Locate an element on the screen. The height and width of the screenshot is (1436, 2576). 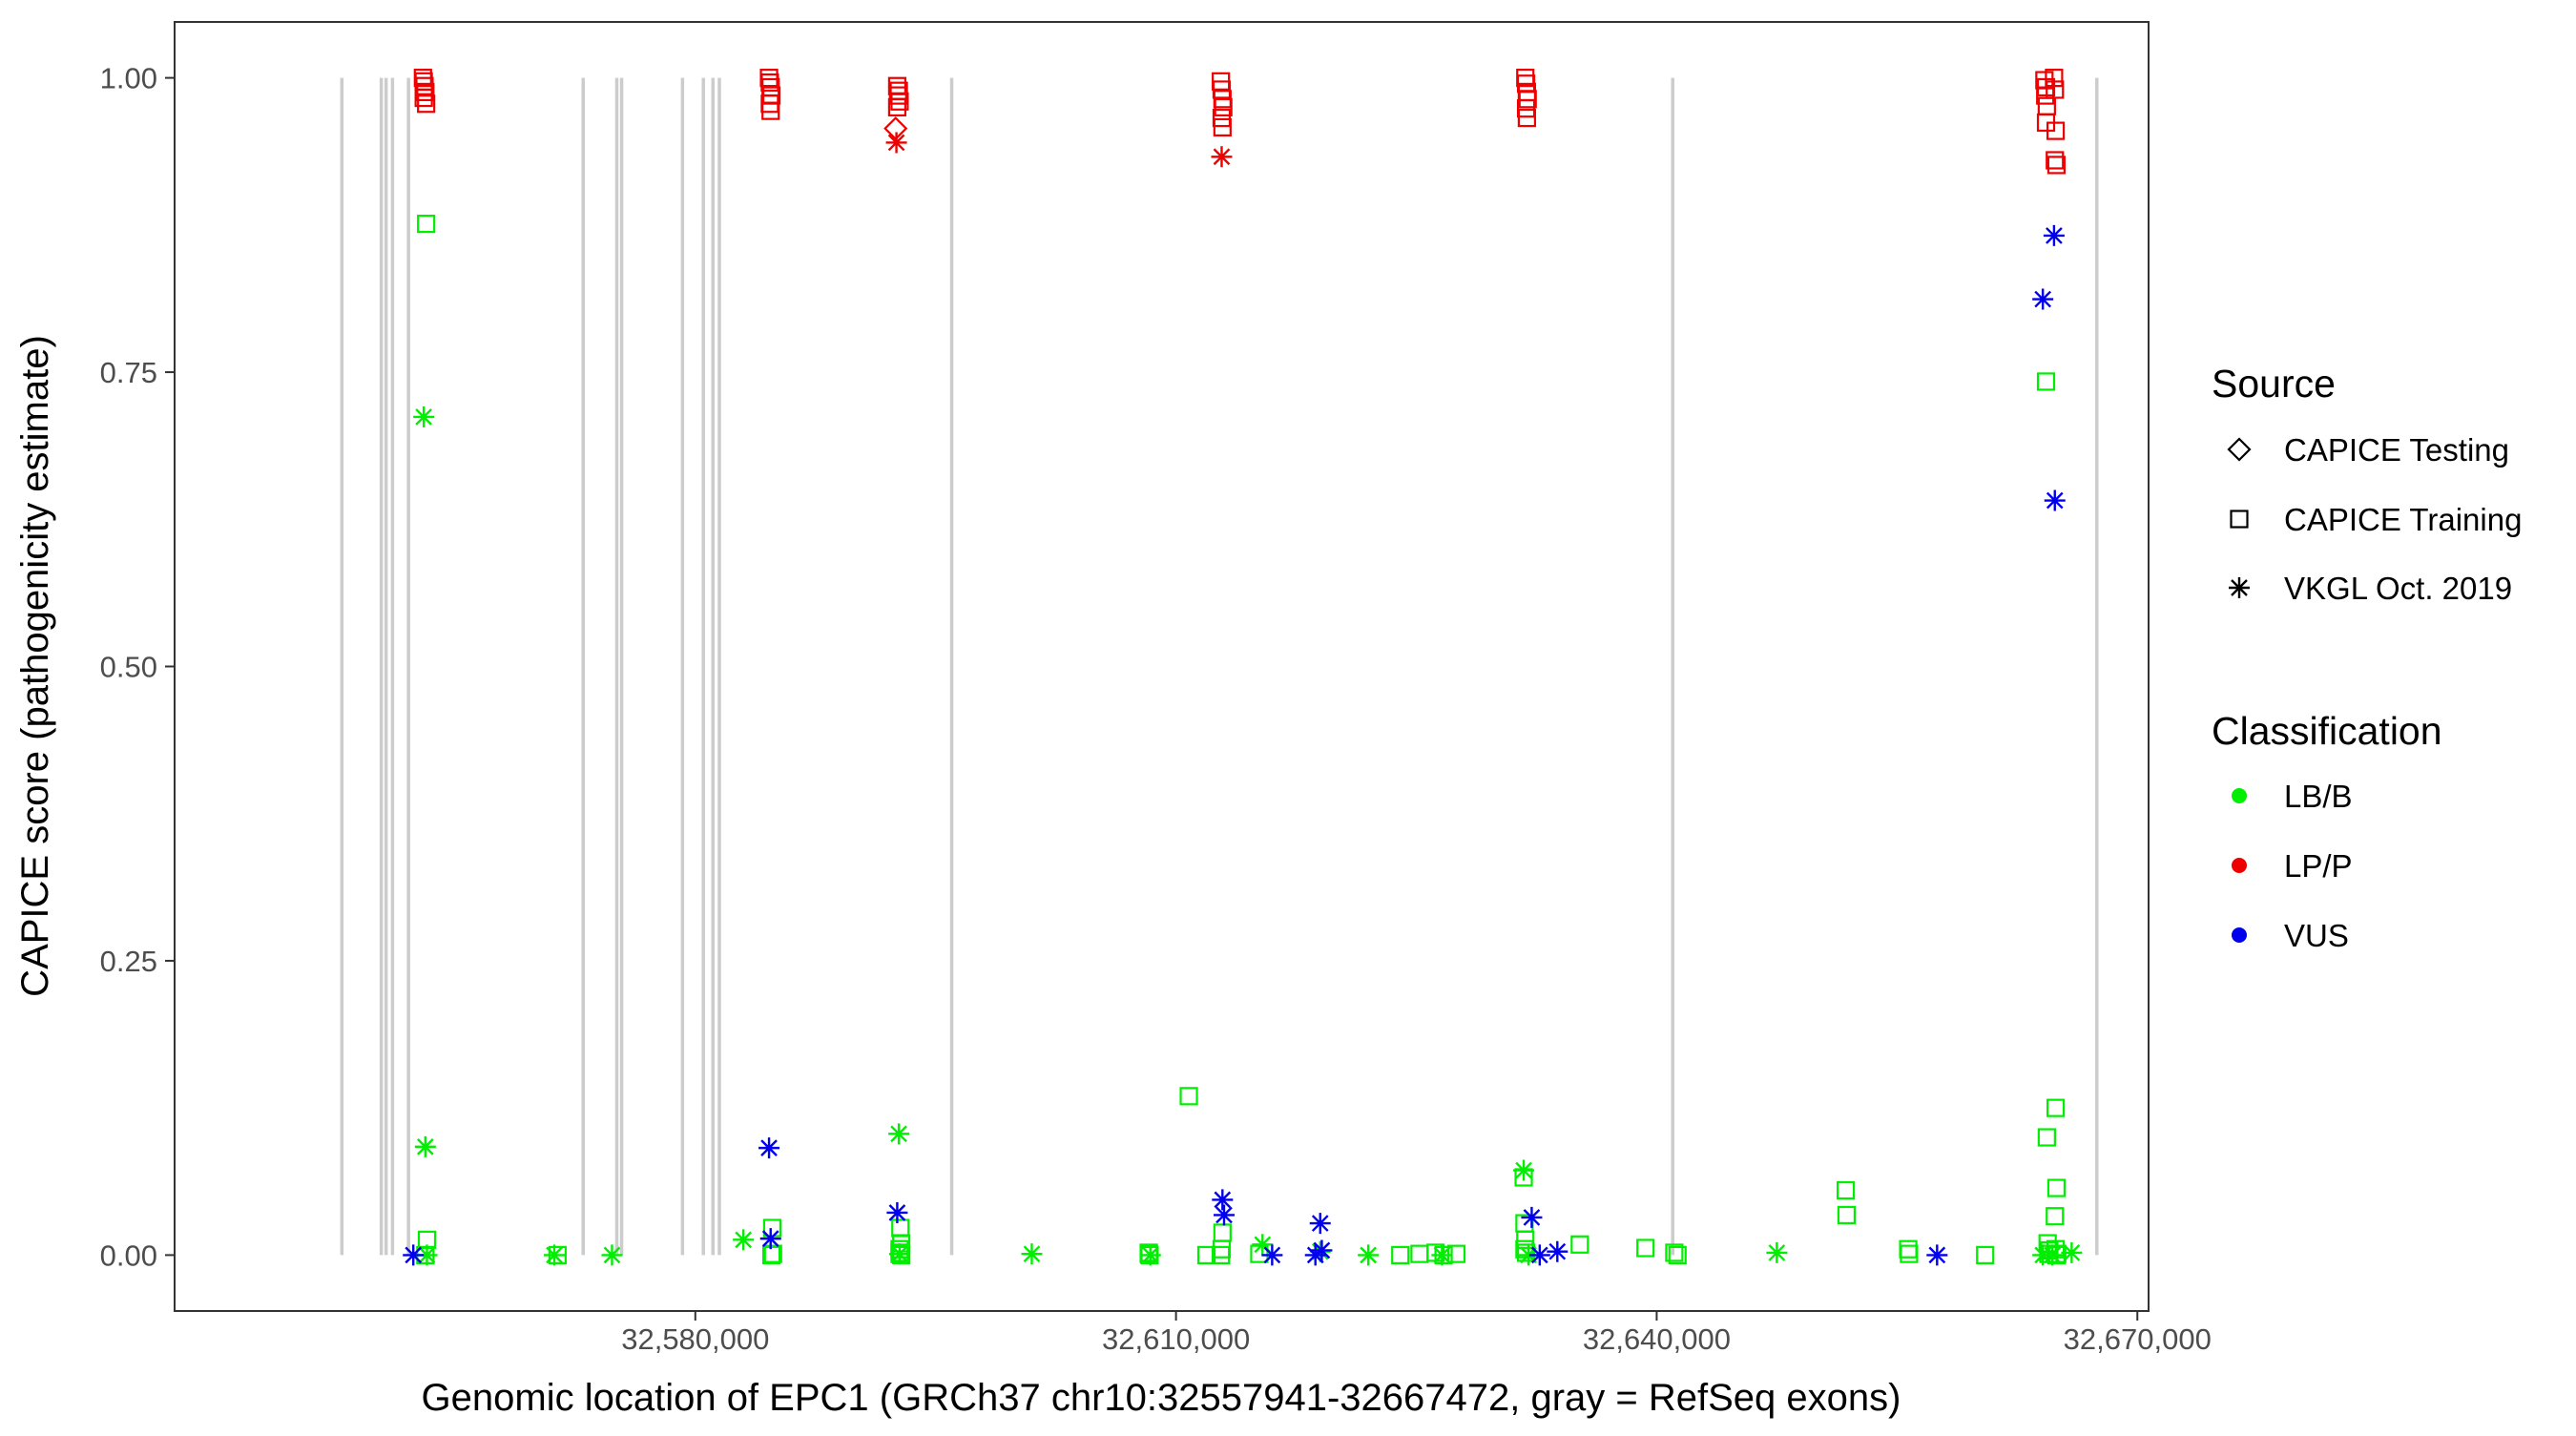
x-tick-label: 32,670,000 is located at coordinates (2138, 1339).